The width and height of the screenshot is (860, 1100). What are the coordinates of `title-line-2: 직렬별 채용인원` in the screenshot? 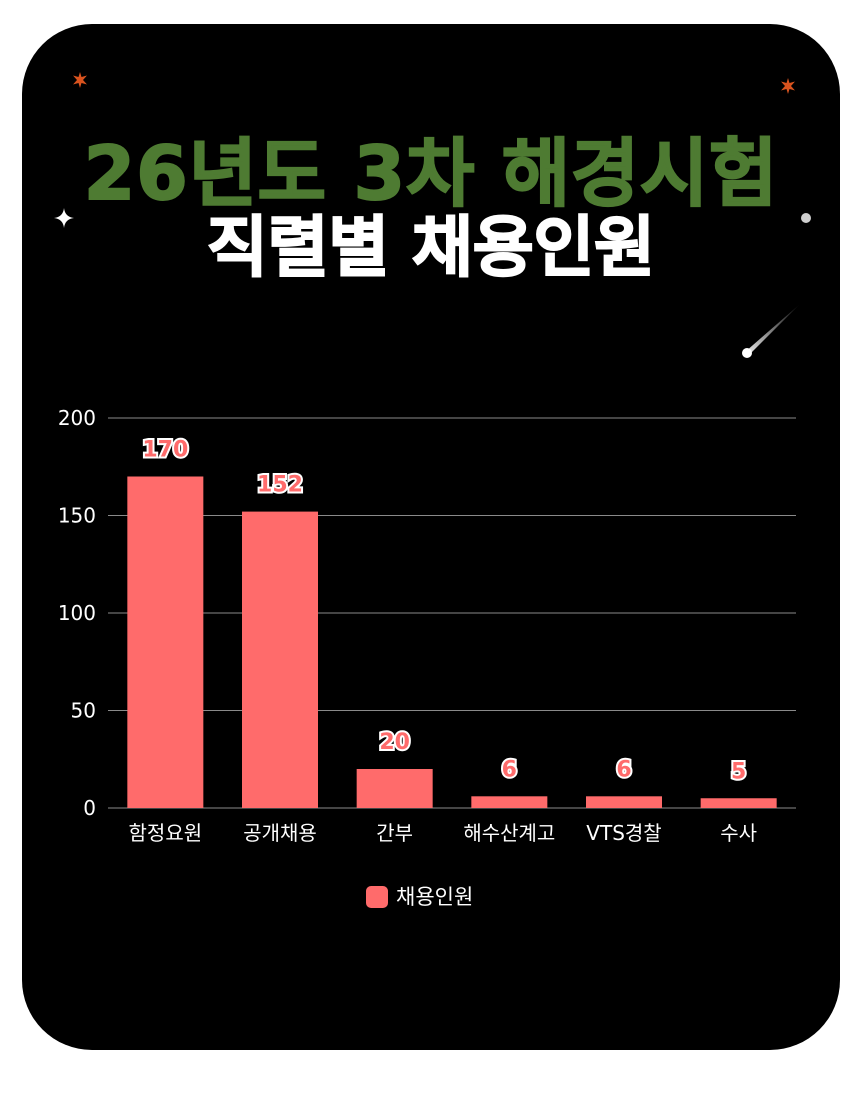 It's located at (431, 248).